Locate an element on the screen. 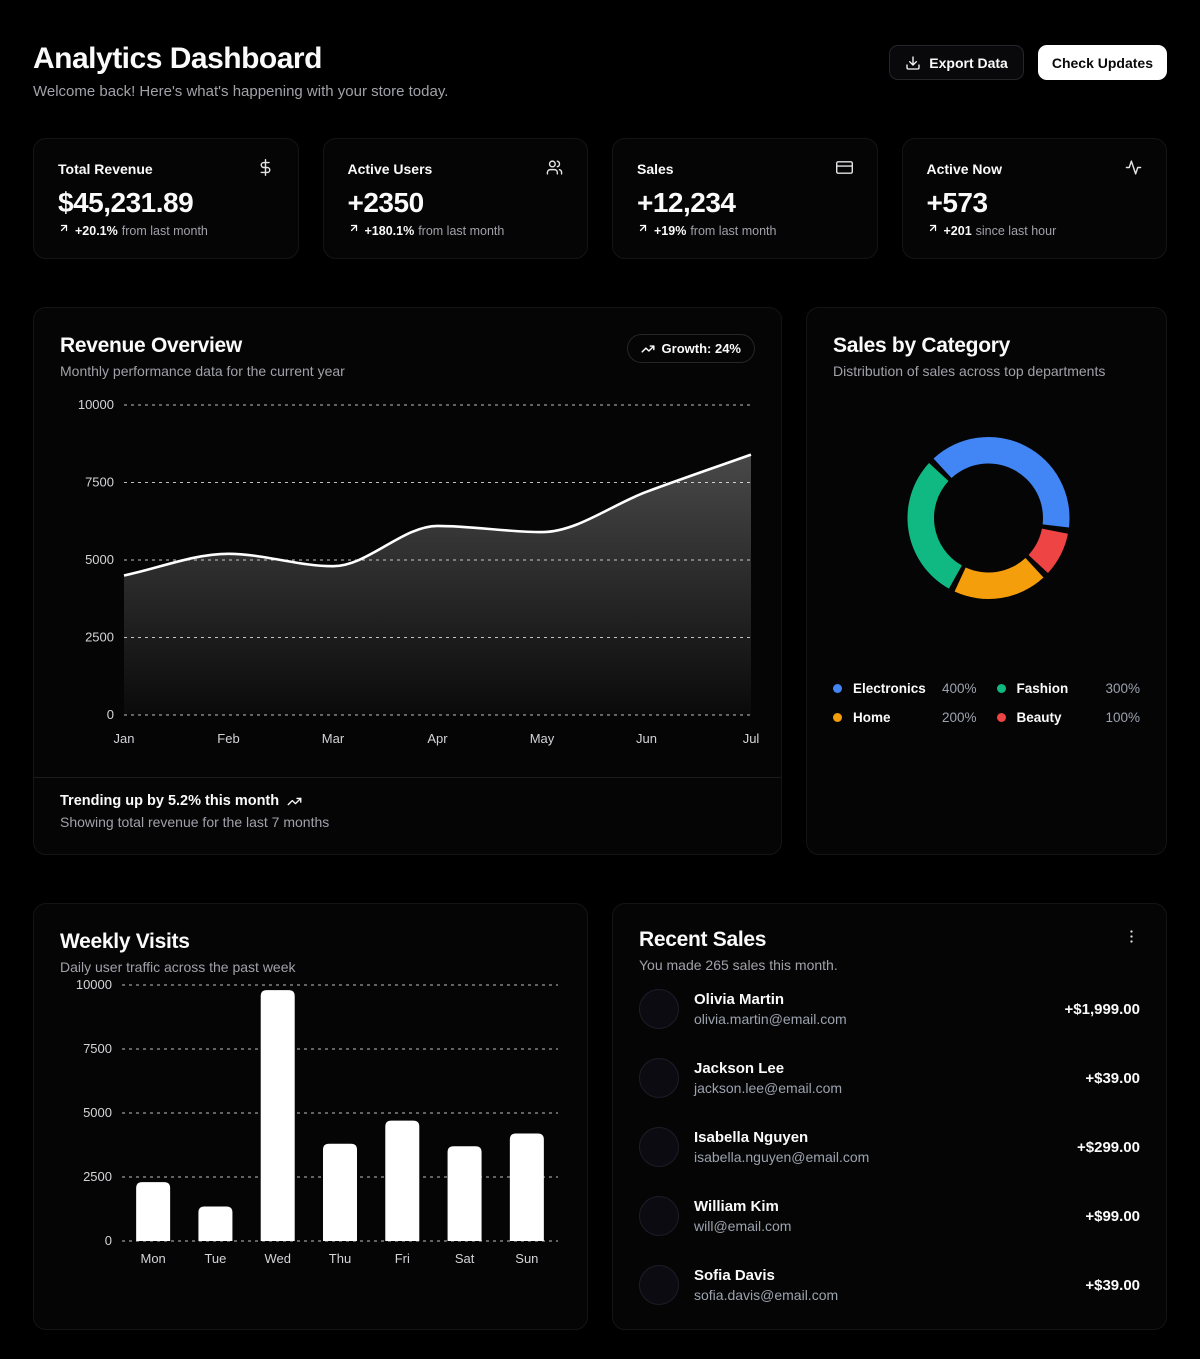 The height and width of the screenshot is (1359, 1200). sale-name: Olivia Martin is located at coordinates (739, 999).